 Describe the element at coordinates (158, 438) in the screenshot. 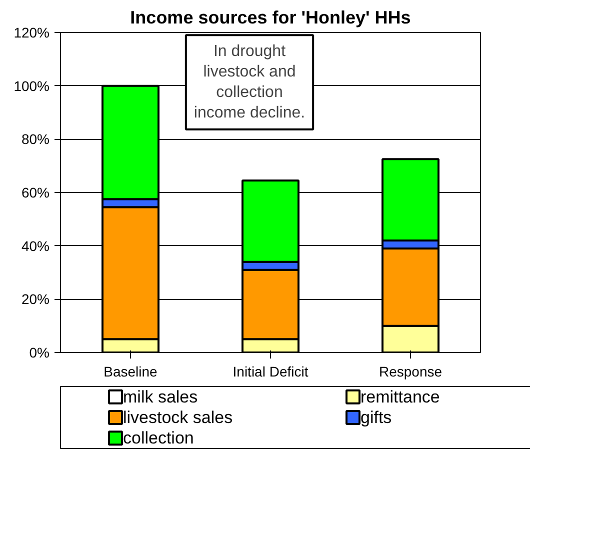

I see `legend-label: collection` at that location.